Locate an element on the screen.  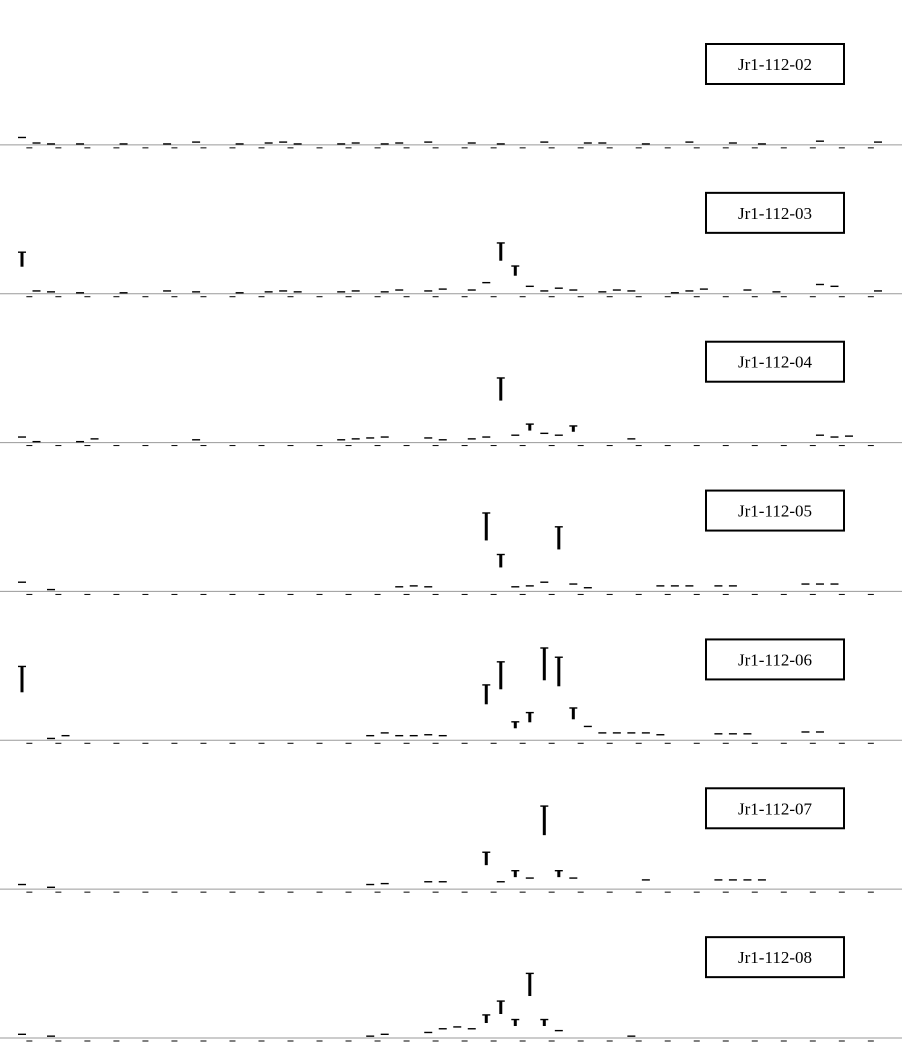
sample-label: Jr1-112-05 is located at coordinates (775, 511).